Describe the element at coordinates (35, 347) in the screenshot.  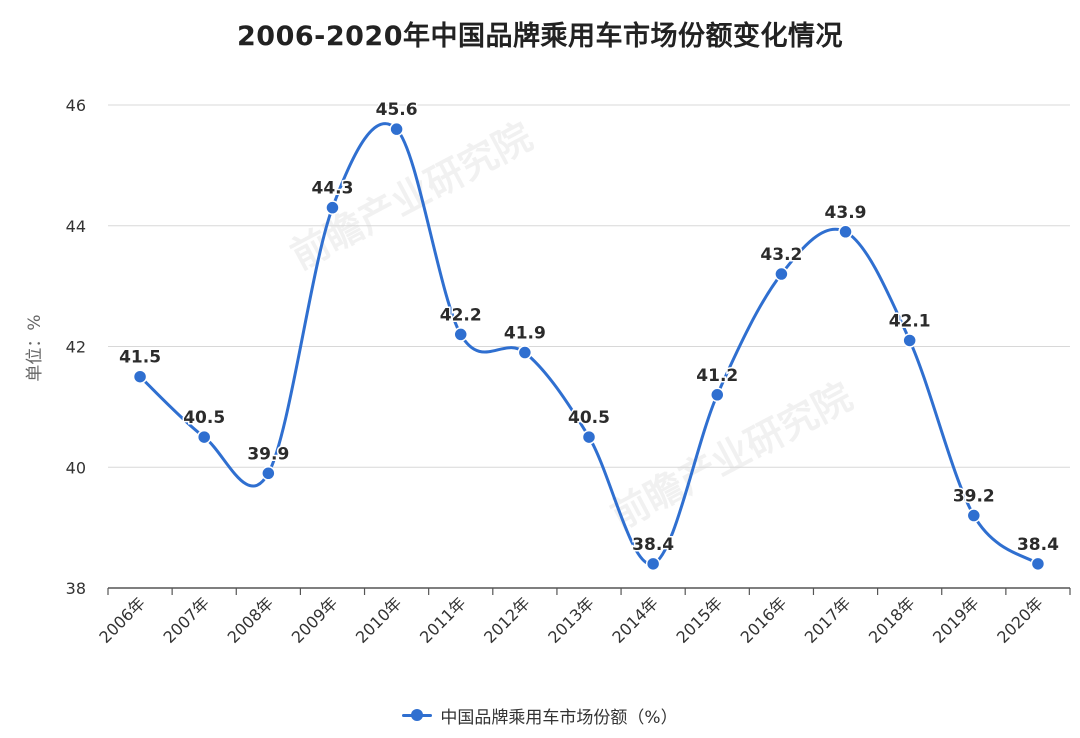
I see `y-axis-title: 单位：%` at that location.